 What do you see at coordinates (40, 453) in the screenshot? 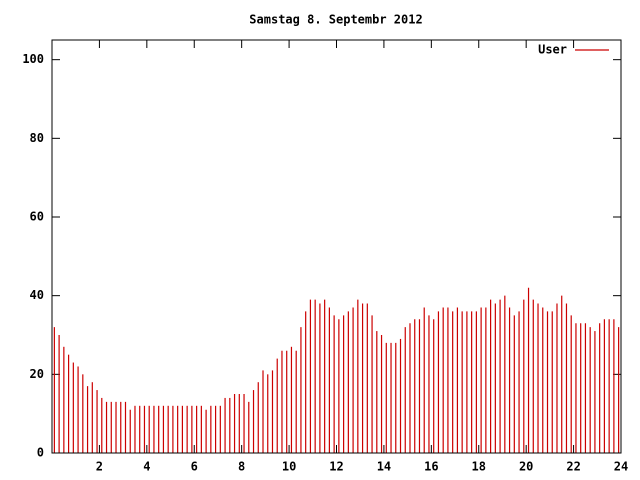
I see `y-tick-label: 0` at bounding box center [40, 453].